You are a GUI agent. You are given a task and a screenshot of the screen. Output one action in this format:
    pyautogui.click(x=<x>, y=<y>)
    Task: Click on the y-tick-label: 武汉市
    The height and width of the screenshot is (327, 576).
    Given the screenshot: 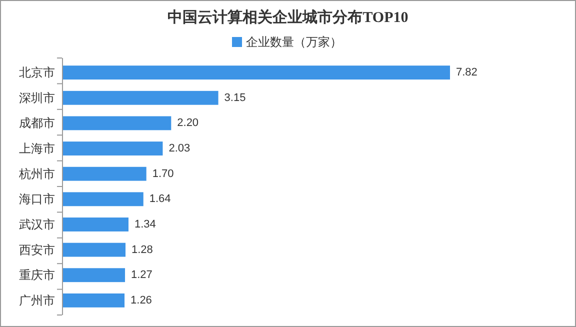 What is the action you would take?
    pyautogui.click(x=37, y=224)
    